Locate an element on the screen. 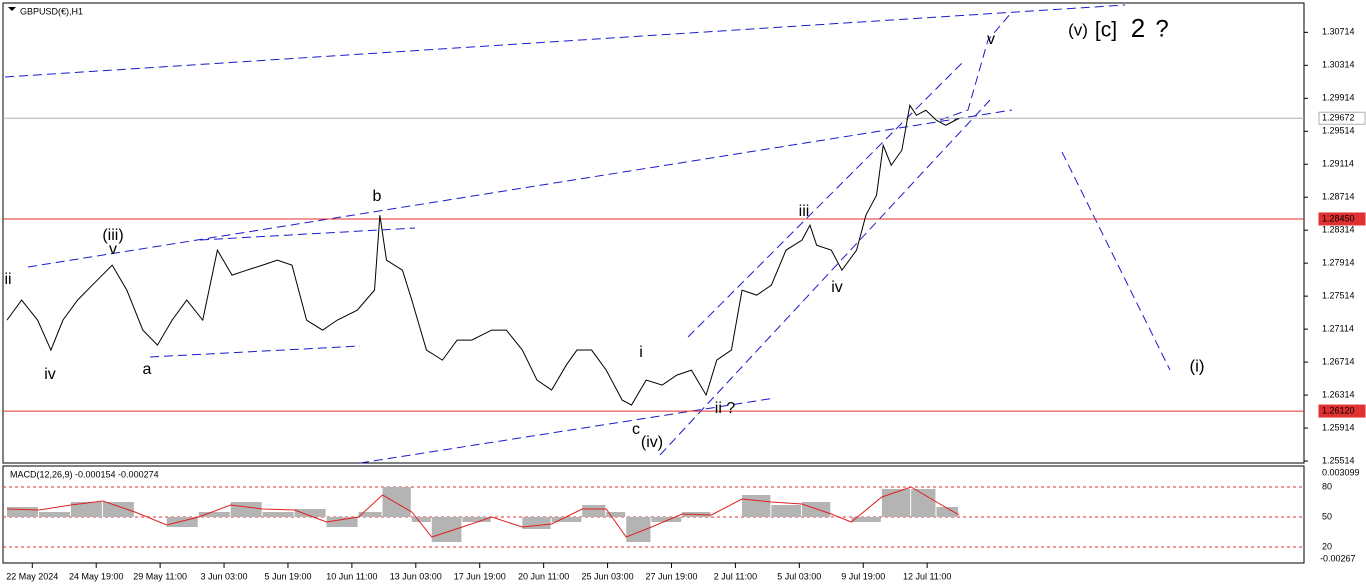 The height and width of the screenshot is (588, 1366). x-tick-label: 25 Jun 03:00 is located at coordinates (608, 576).